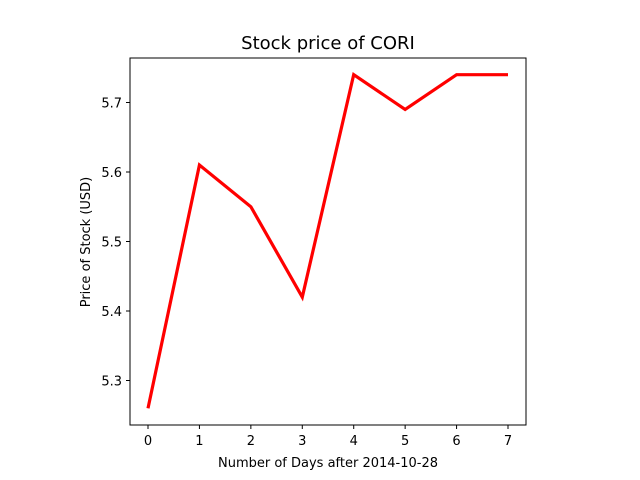 The width and height of the screenshot is (640, 480). Describe the element at coordinates (405, 441) in the screenshot. I see `x-tick-label: 5` at that location.